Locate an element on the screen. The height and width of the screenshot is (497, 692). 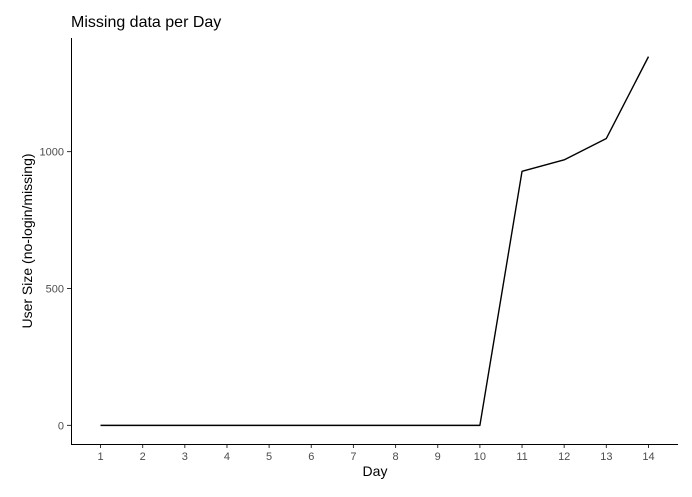
x-tick-label: 12 is located at coordinates (564, 457).